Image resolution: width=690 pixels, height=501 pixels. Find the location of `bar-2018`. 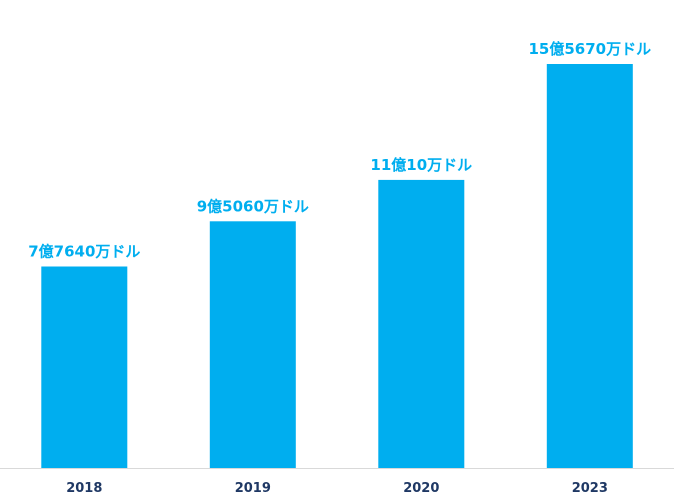

bar-2018 is located at coordinates (84, 367).